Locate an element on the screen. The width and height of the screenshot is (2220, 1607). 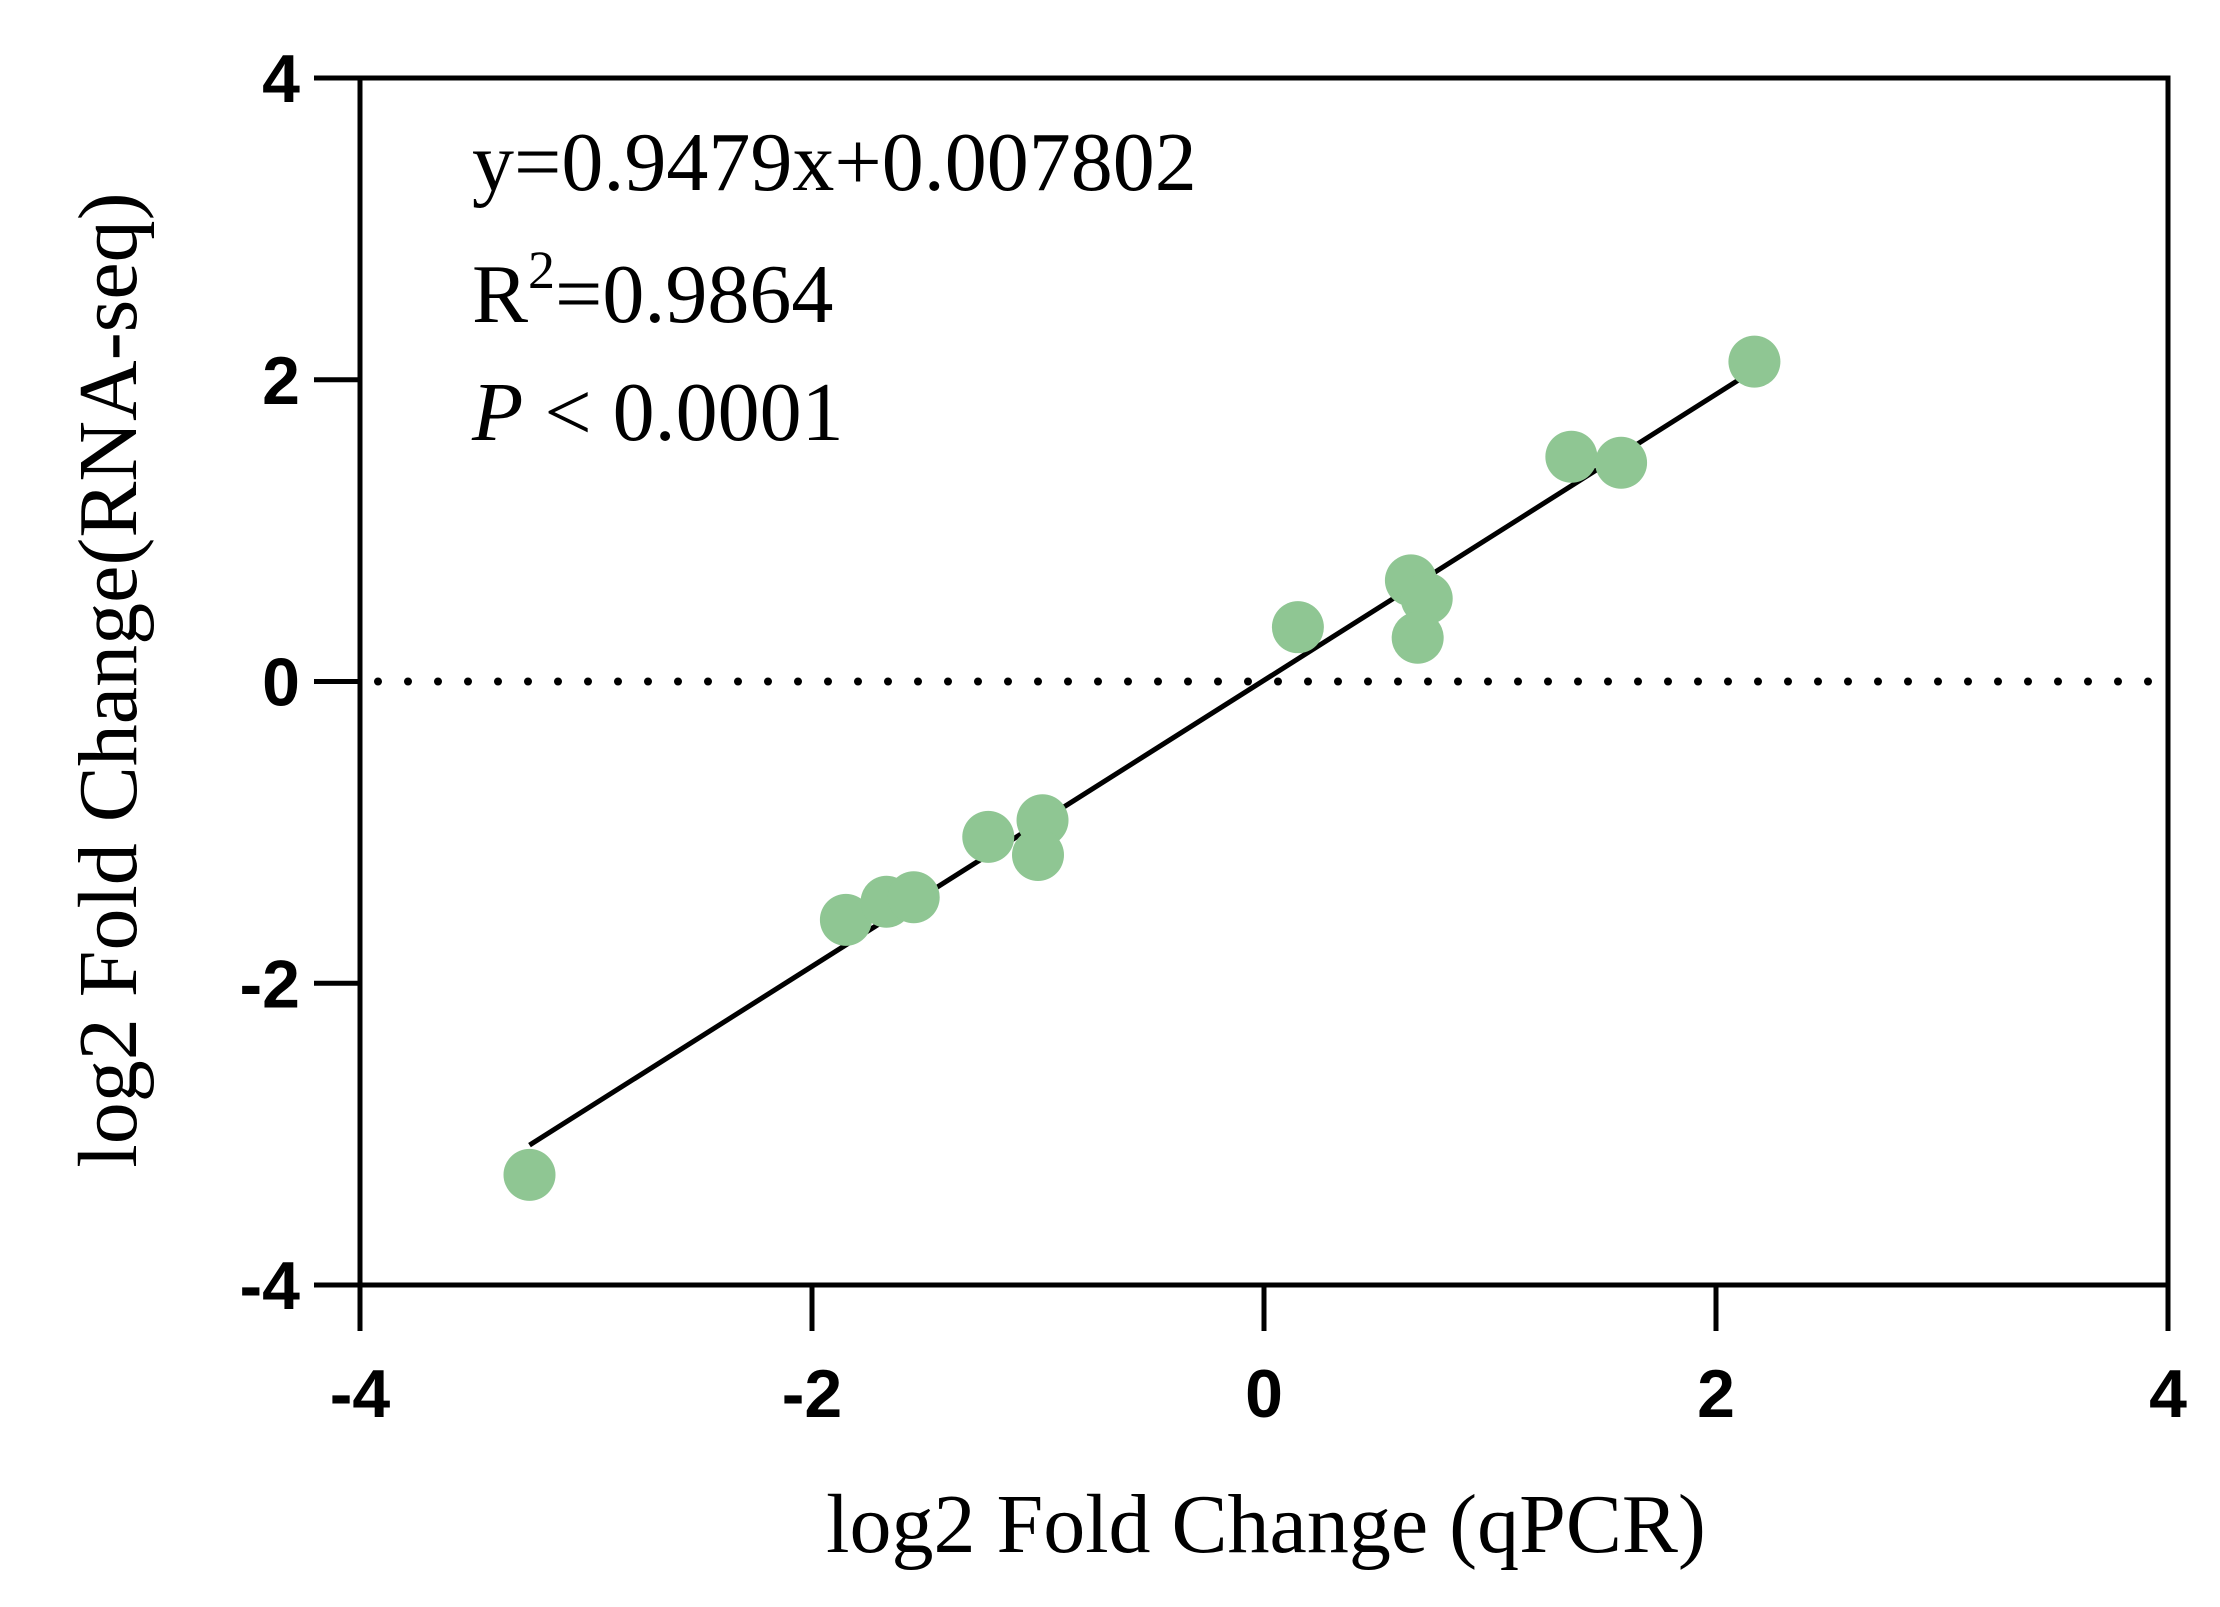
p-value-annotation: P < 0.0001 is located at coordinates (657, 412).